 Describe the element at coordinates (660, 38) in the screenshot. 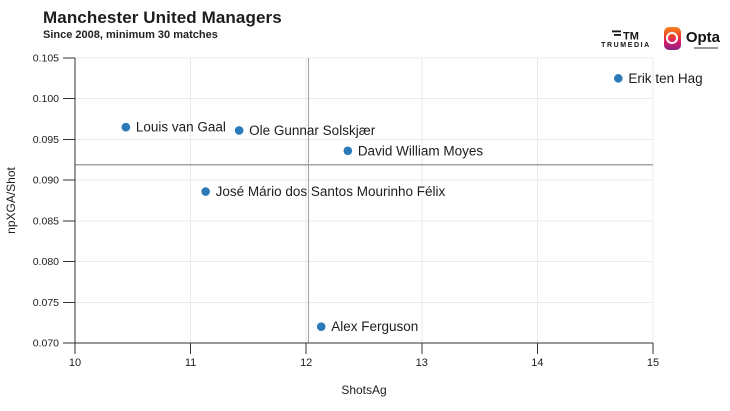

I see `logo-group: TM TRUMEDIA Opta` at that location.